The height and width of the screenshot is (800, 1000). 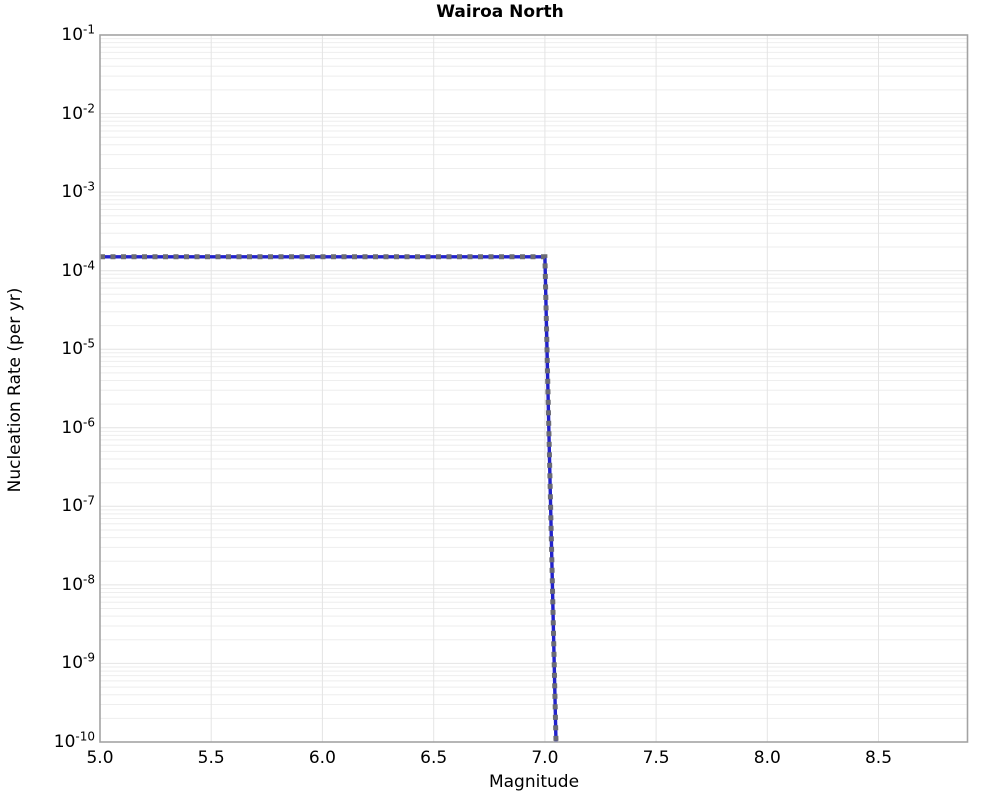 I want to click on y-tick-label: 10⁻⁵, so click(x=78, y=348).